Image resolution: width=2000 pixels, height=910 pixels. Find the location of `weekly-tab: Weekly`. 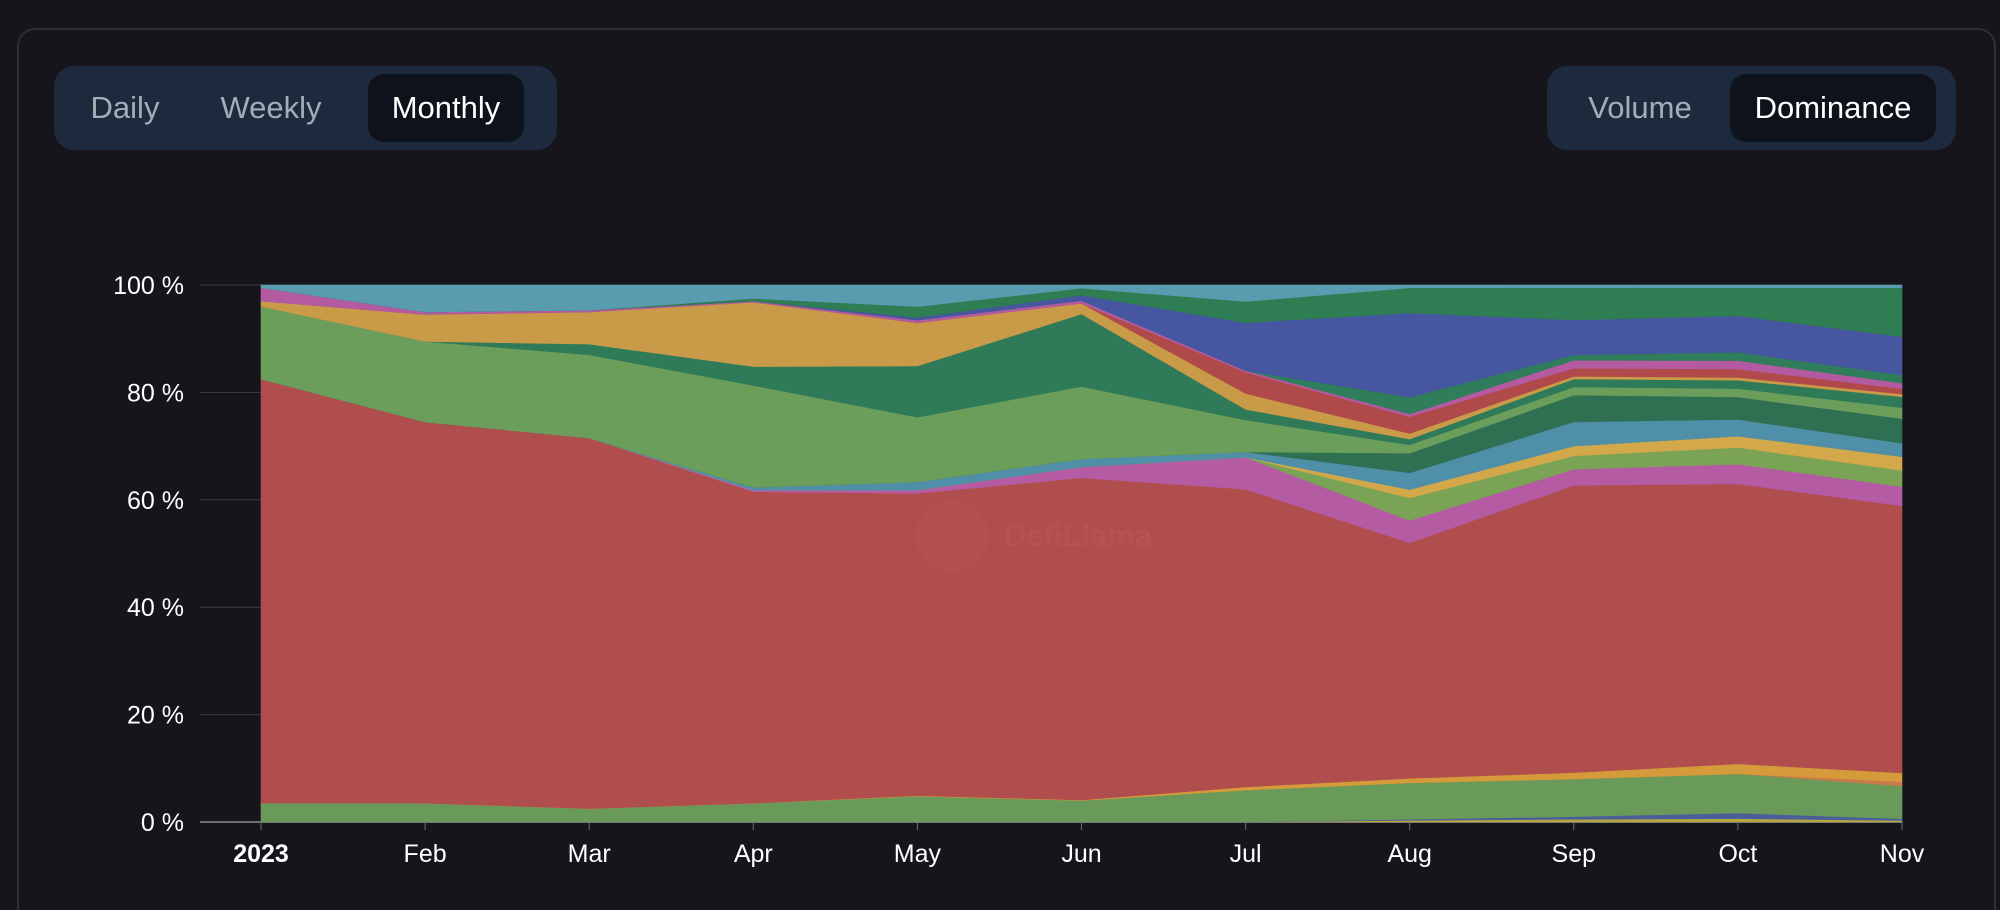

weekly-tab: Weekly is located at coordinates (271, 107).